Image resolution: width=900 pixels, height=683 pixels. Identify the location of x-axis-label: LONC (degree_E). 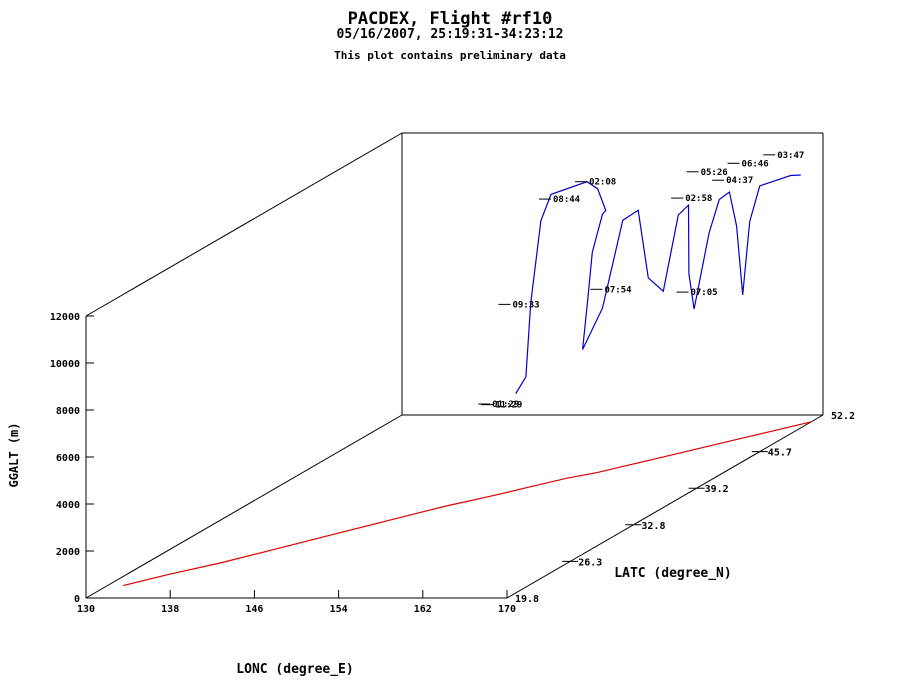
(294, 669).